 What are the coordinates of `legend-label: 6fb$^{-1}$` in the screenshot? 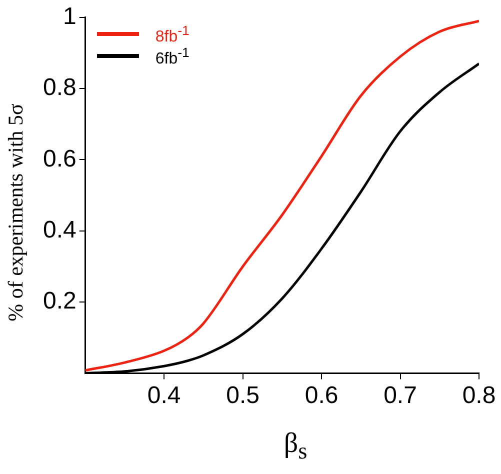 It's located at (172, 56).